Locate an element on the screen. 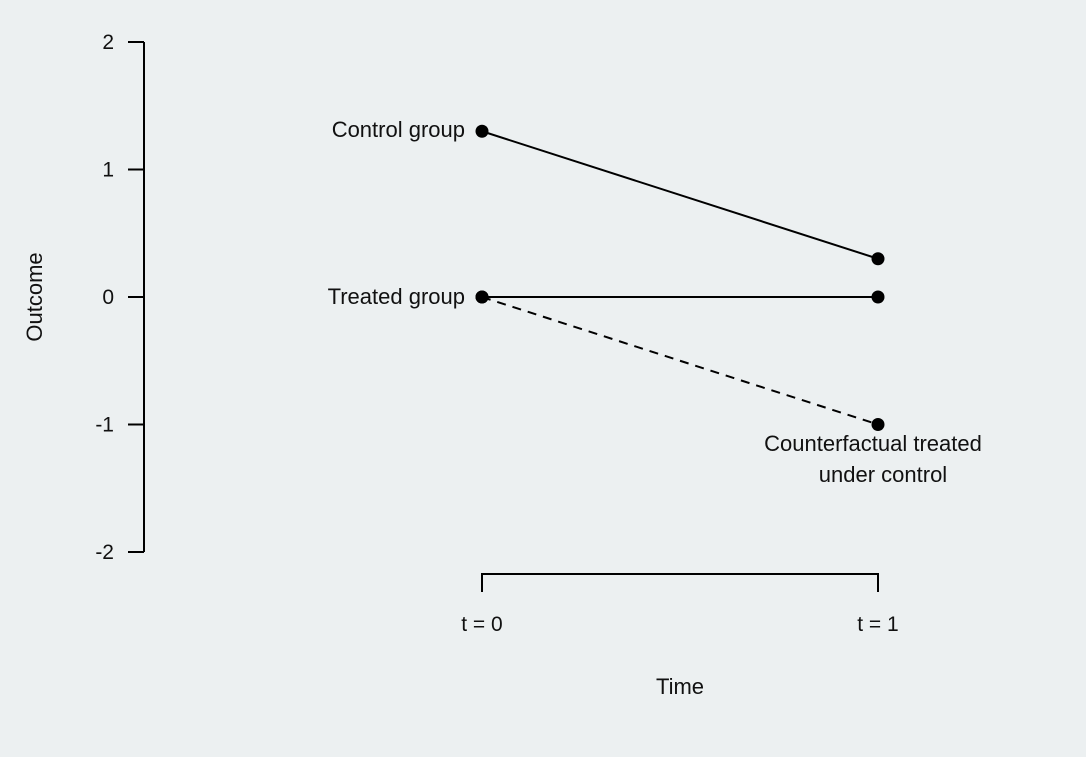 The image size is (1086, 757). y-tick-label: 1 is located at coordinates (108, 170).